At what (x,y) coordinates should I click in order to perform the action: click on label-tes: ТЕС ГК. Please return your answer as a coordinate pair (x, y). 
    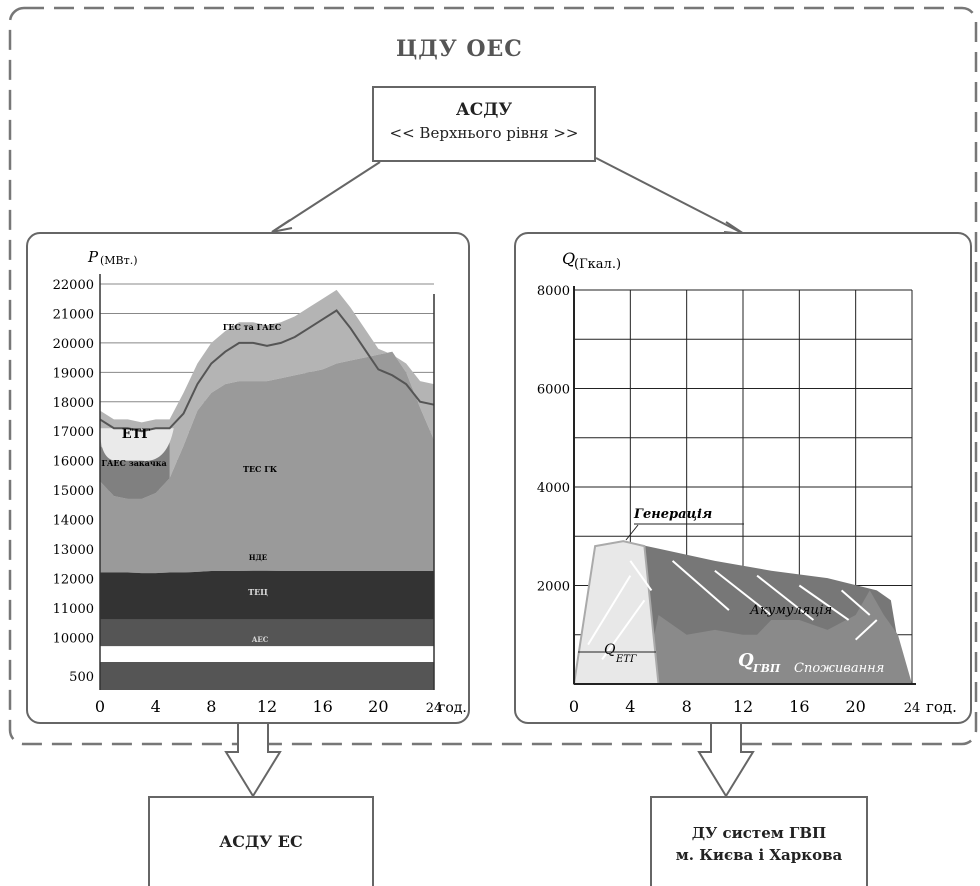
    Looking at the image, I should click on (260, 469).